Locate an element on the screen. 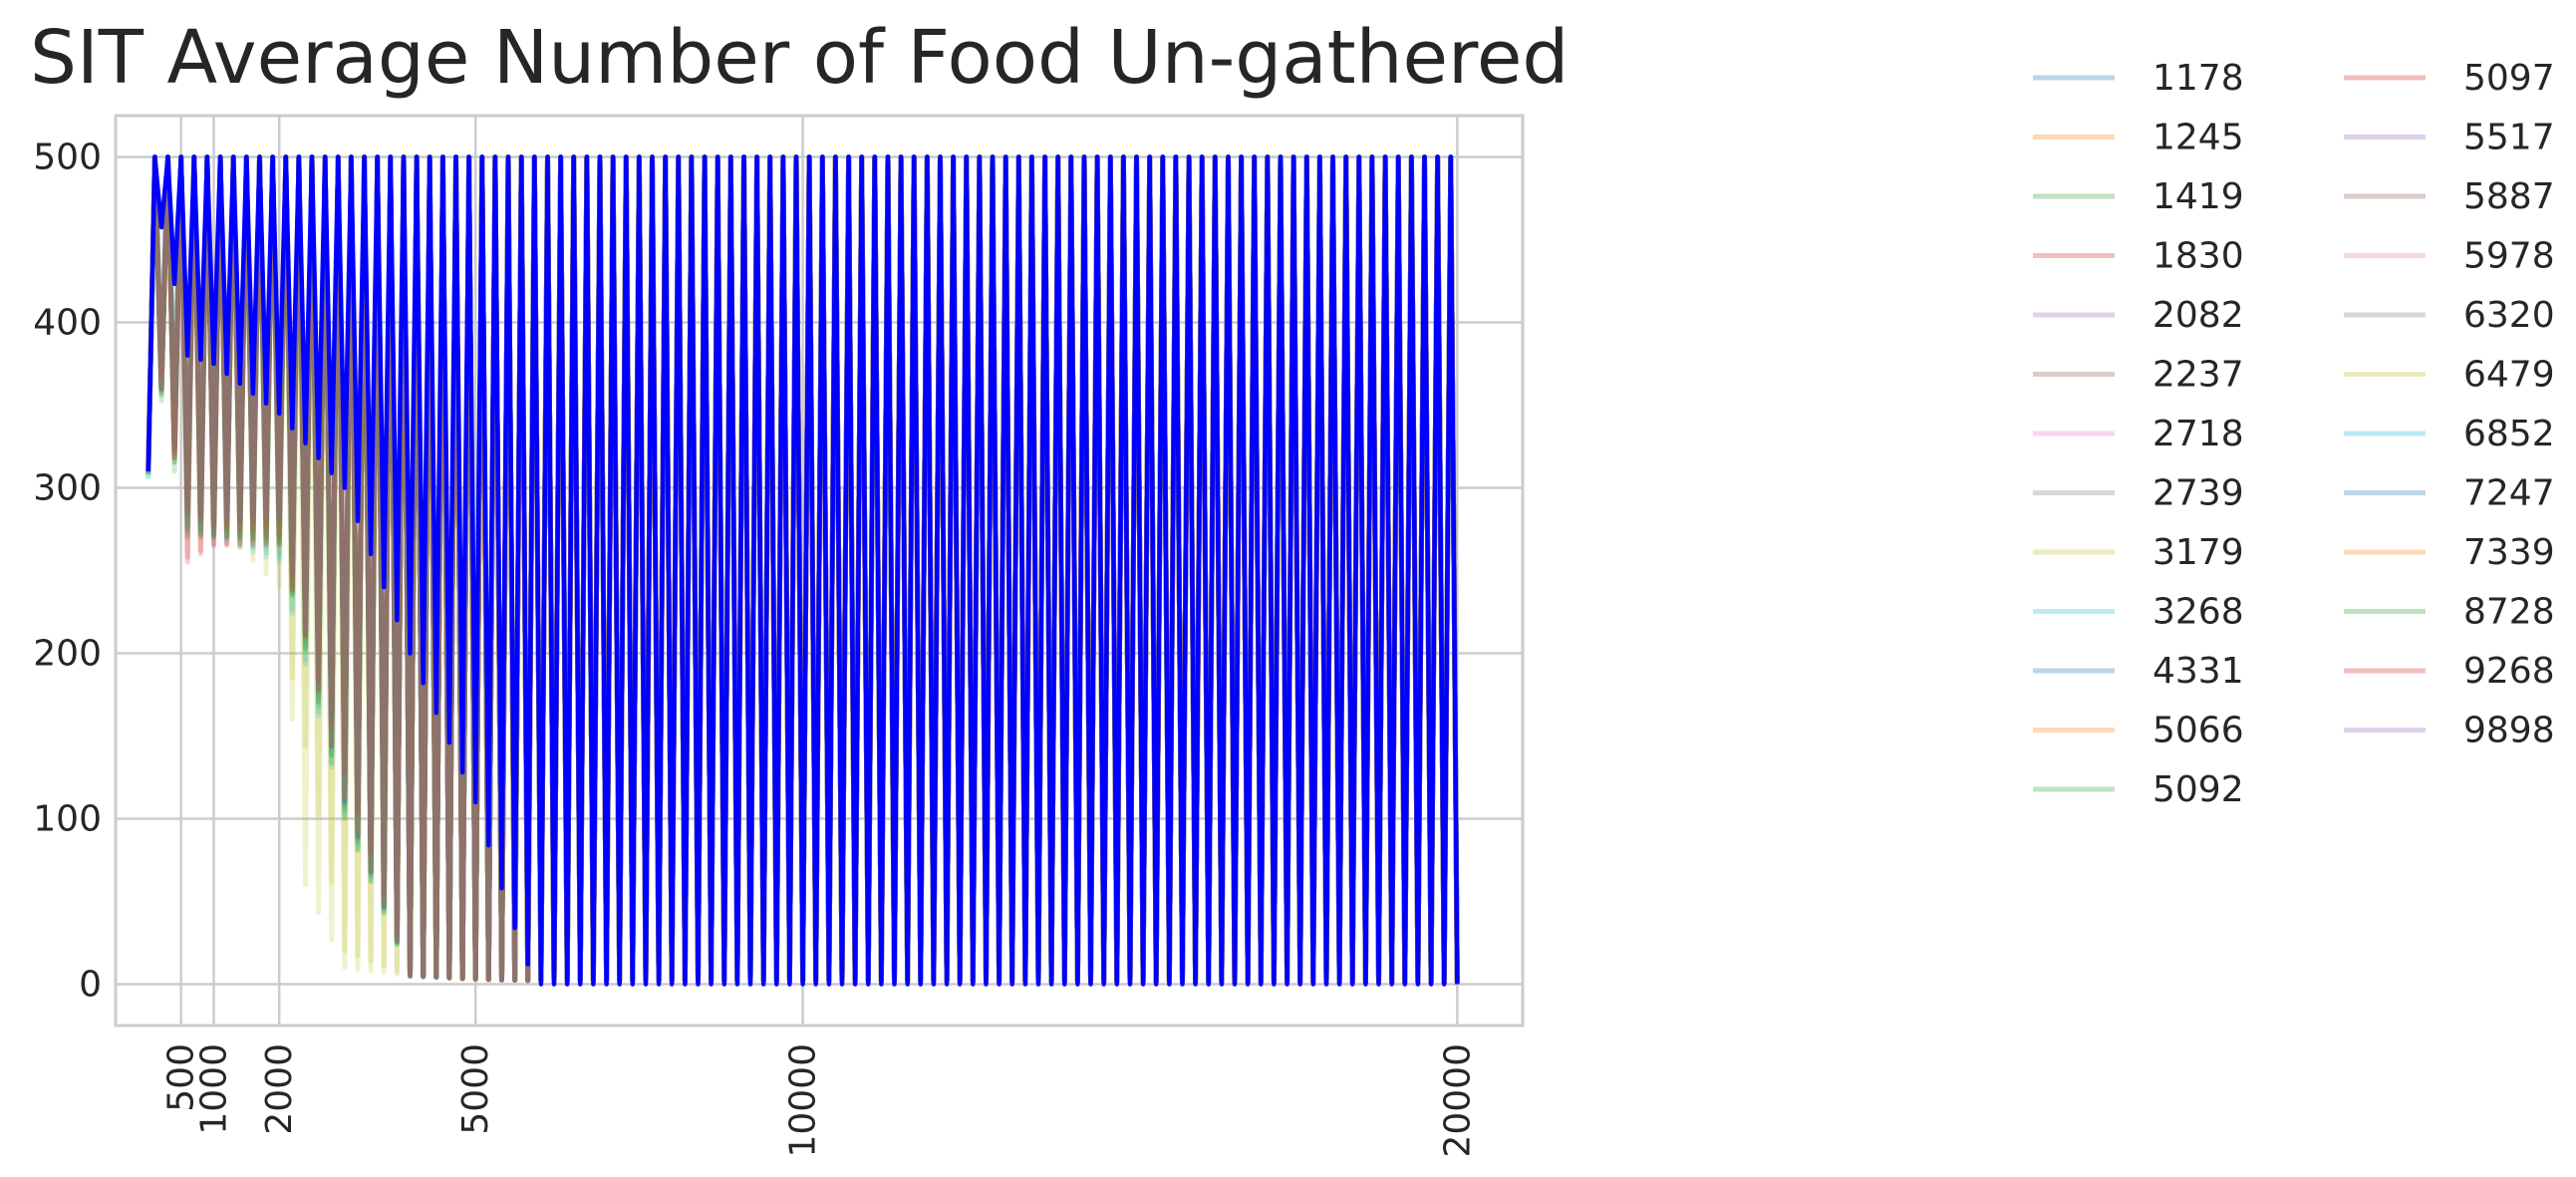 The height and width of the screenshot is (1177, 2576). y-tick-label: 100 is located at coordinates (67, 819).